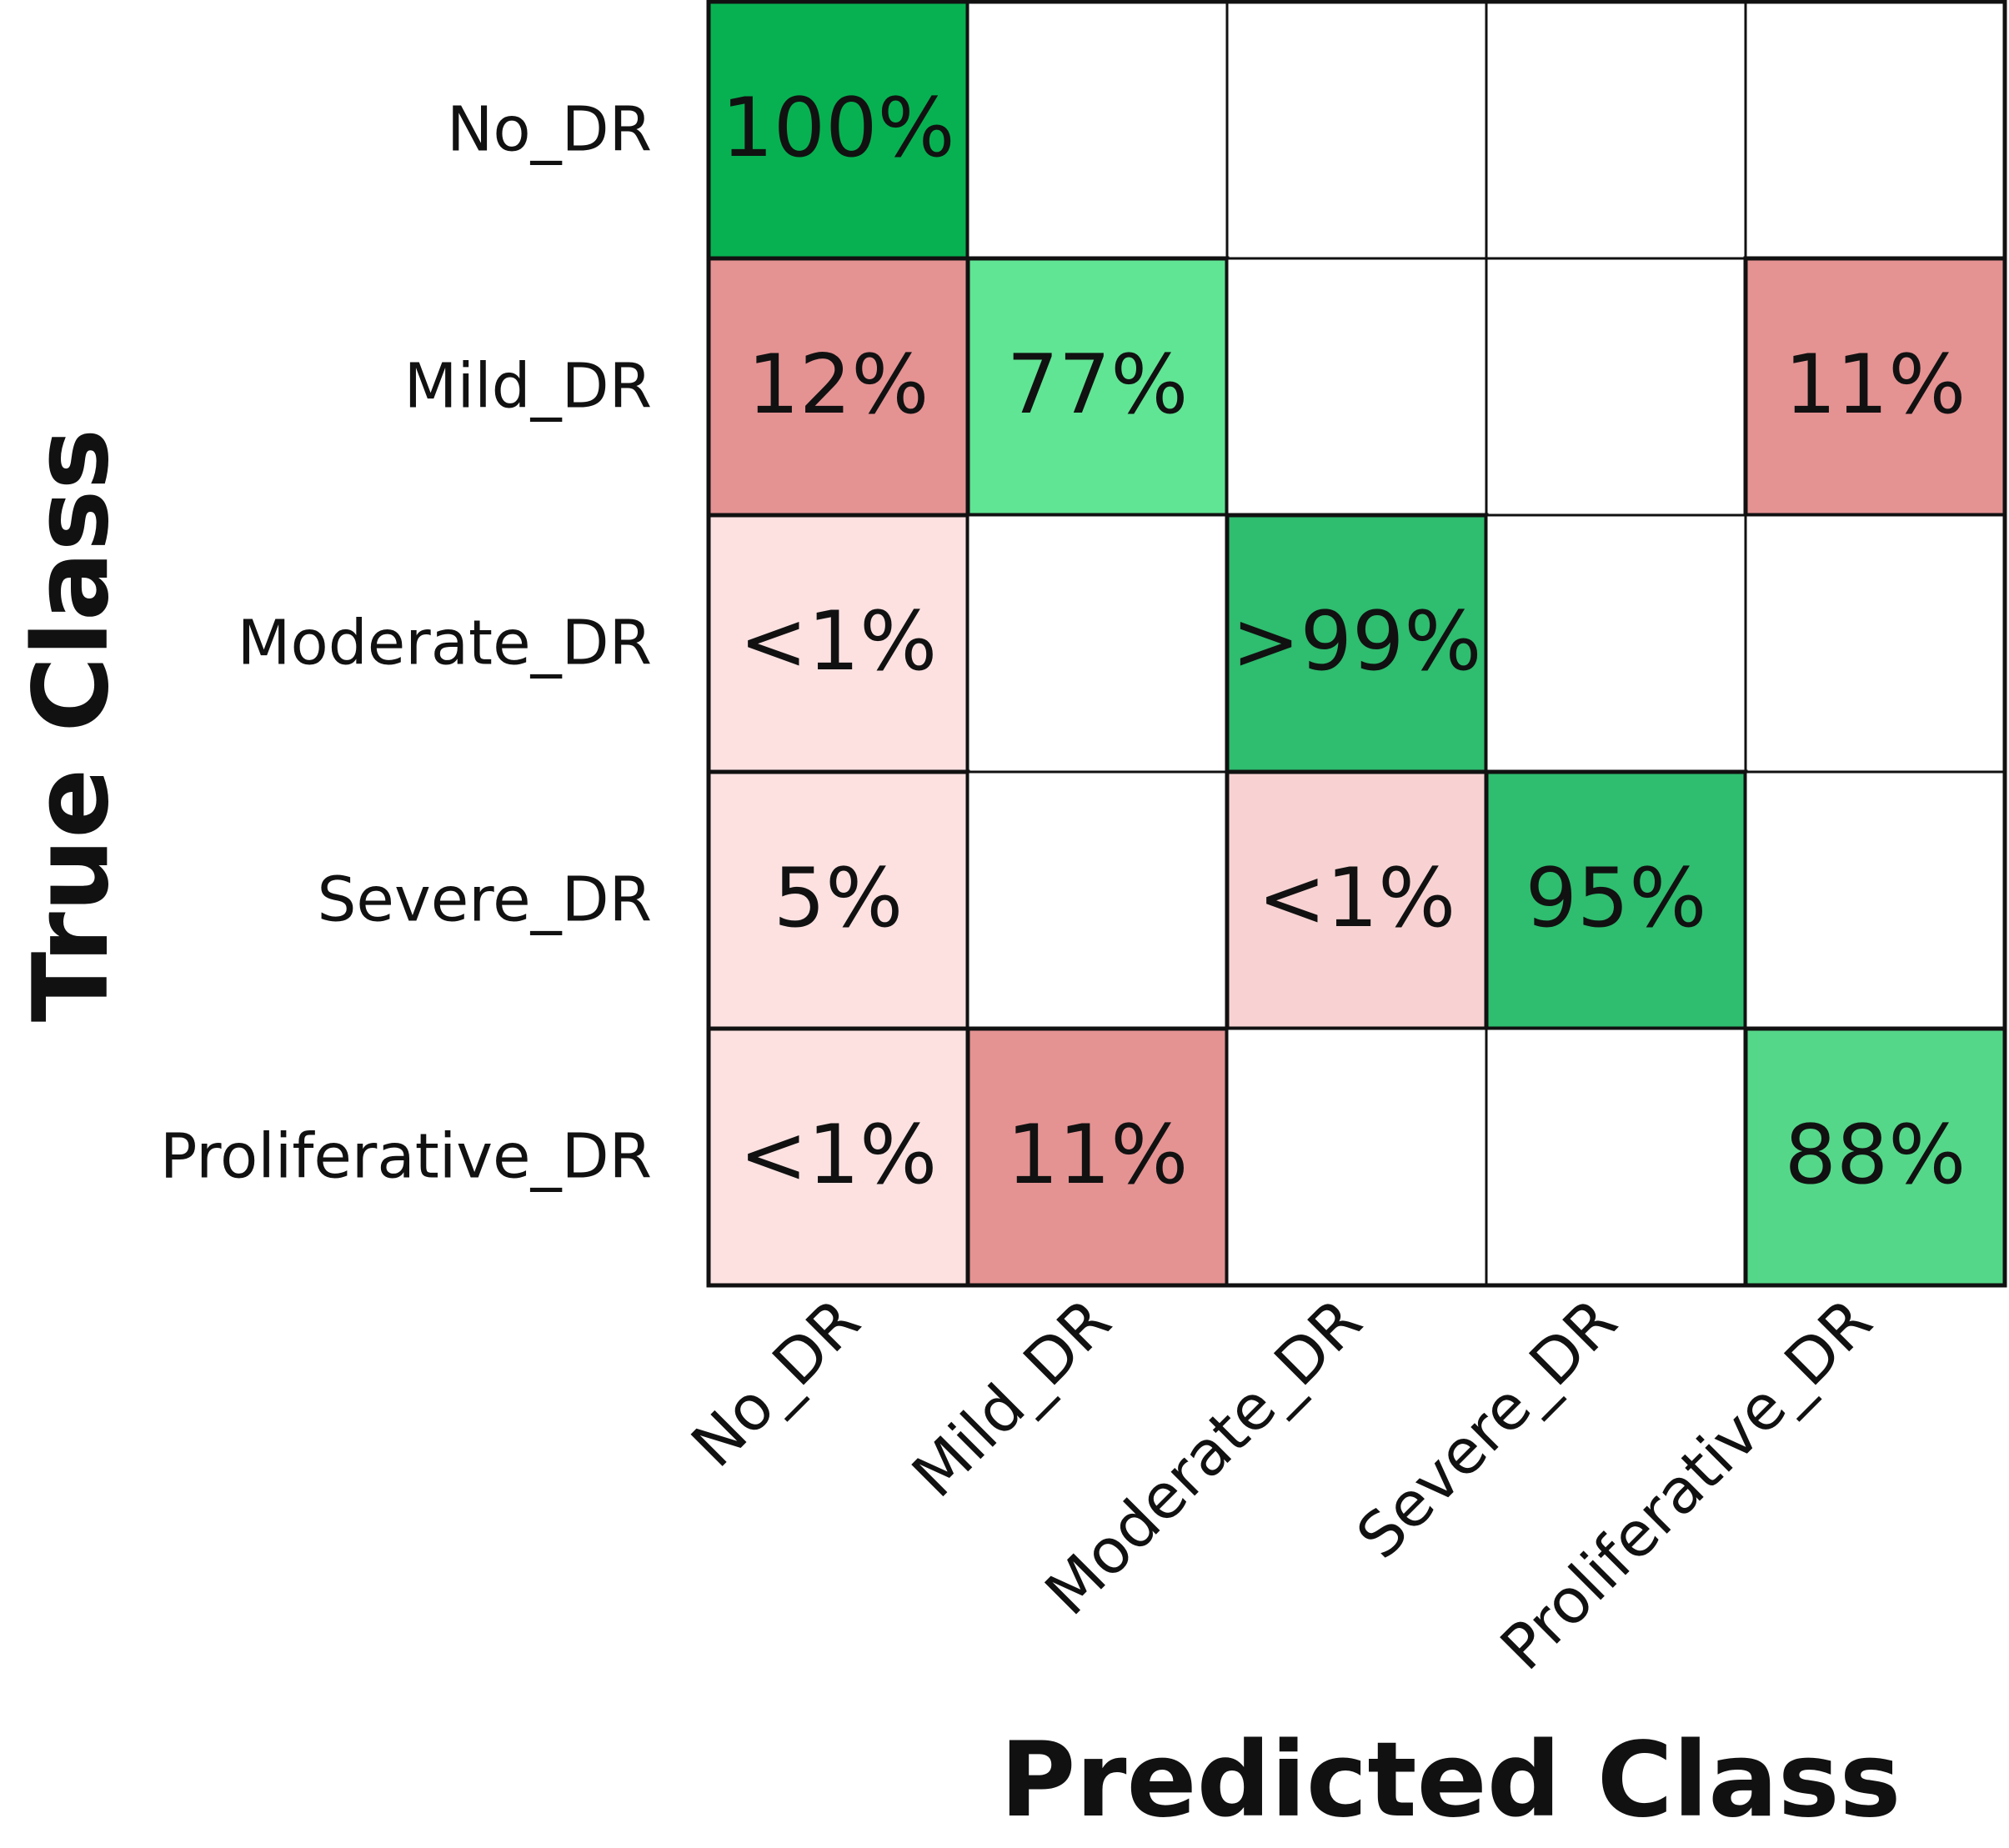  I want to click on cell-value-label: 5%, so click(838, 898).